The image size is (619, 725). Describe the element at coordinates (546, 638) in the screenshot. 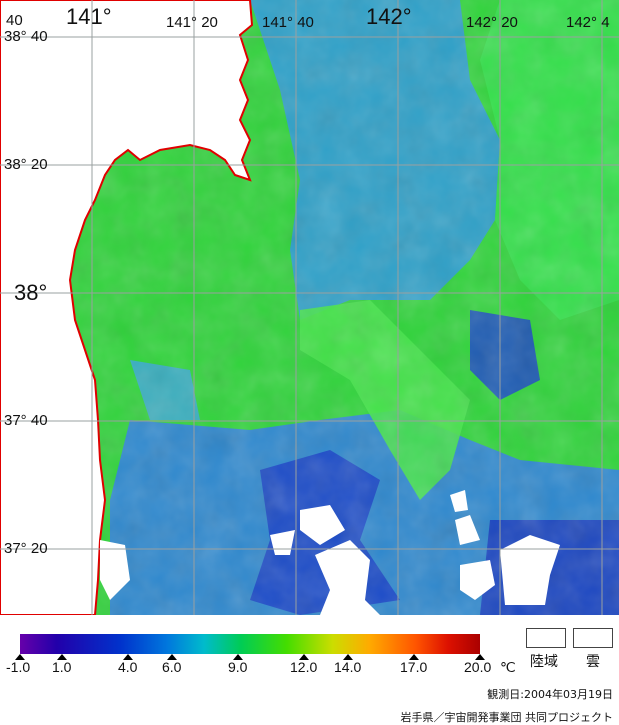

I see `land-swatch` at that location.